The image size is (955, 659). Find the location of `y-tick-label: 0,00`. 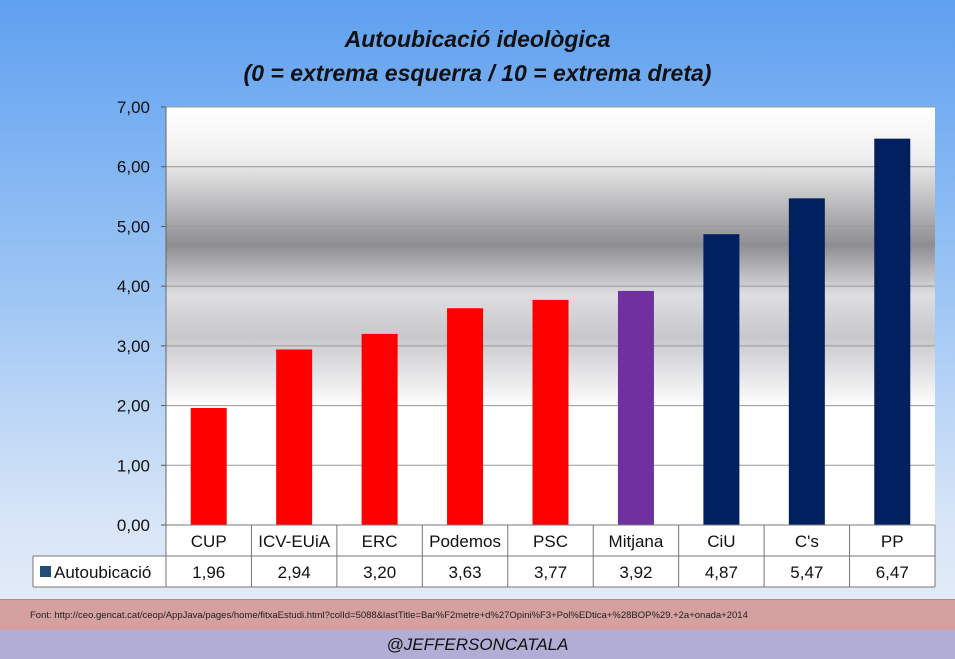

y-tick-label: 0,00 is located at coordinates (133, 525).